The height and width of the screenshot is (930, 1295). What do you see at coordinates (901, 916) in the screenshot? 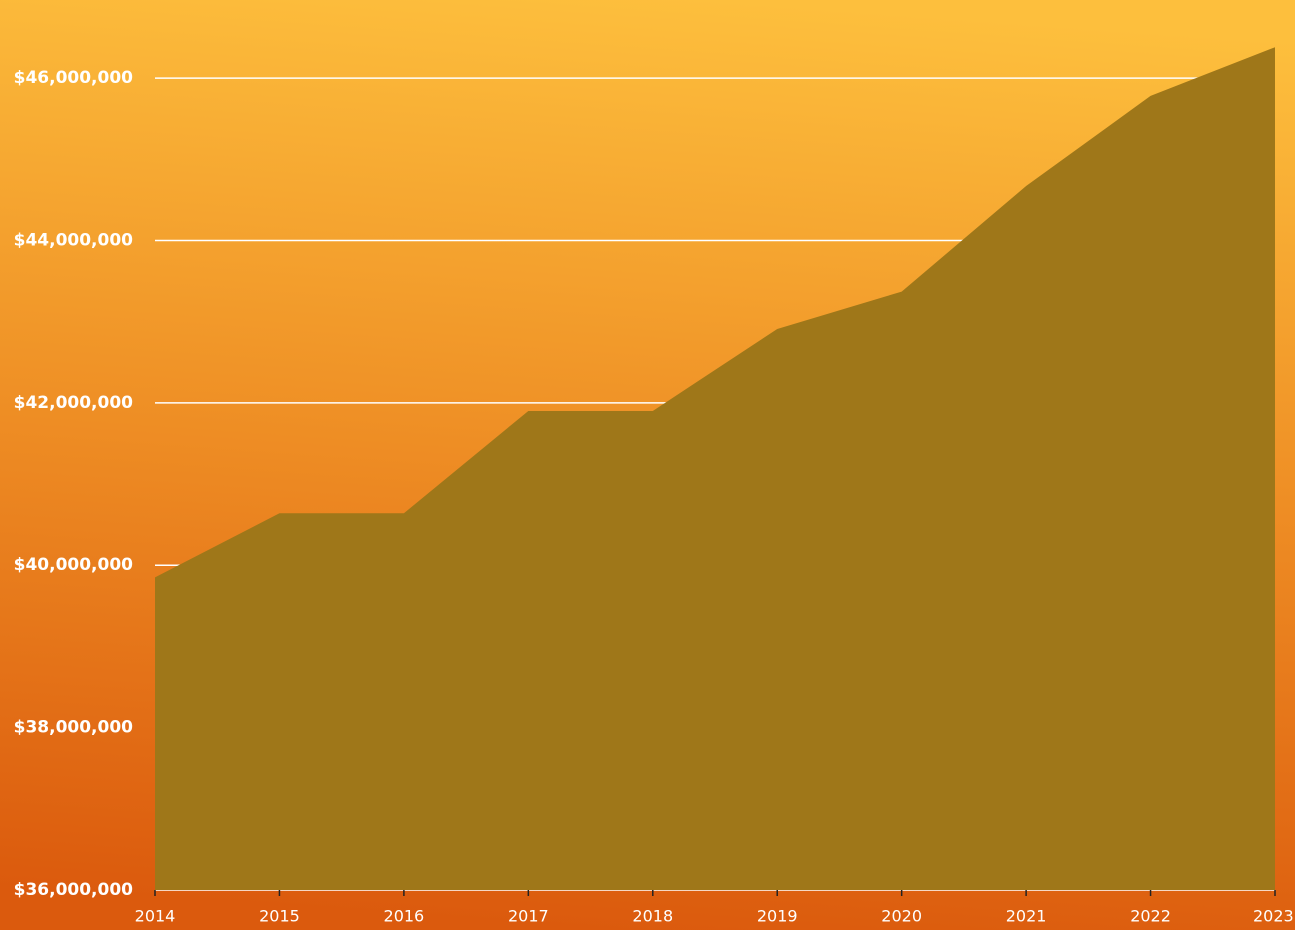
I see `x-tick-label: 2020` at bounding box center [901, 916].